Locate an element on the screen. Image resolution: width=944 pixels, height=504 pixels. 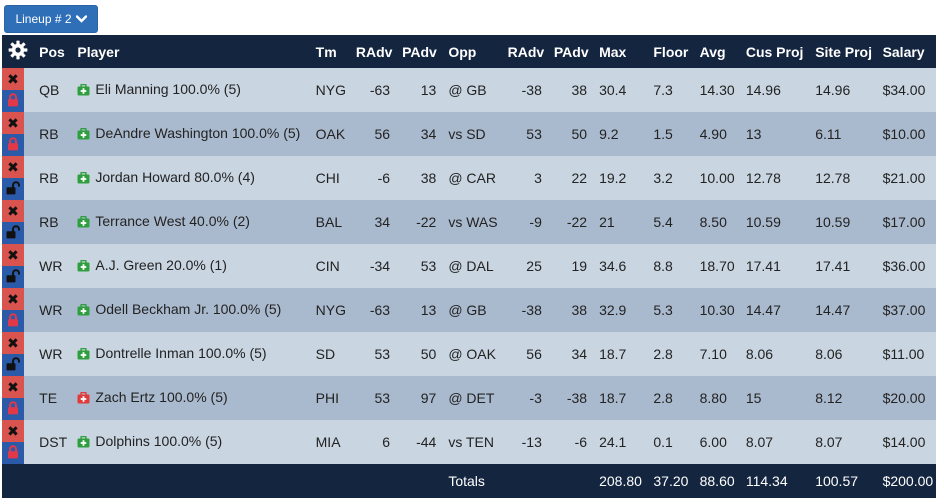
lineup-dropdown-button: Lineup # 2 is located at coordinates (51, 19).